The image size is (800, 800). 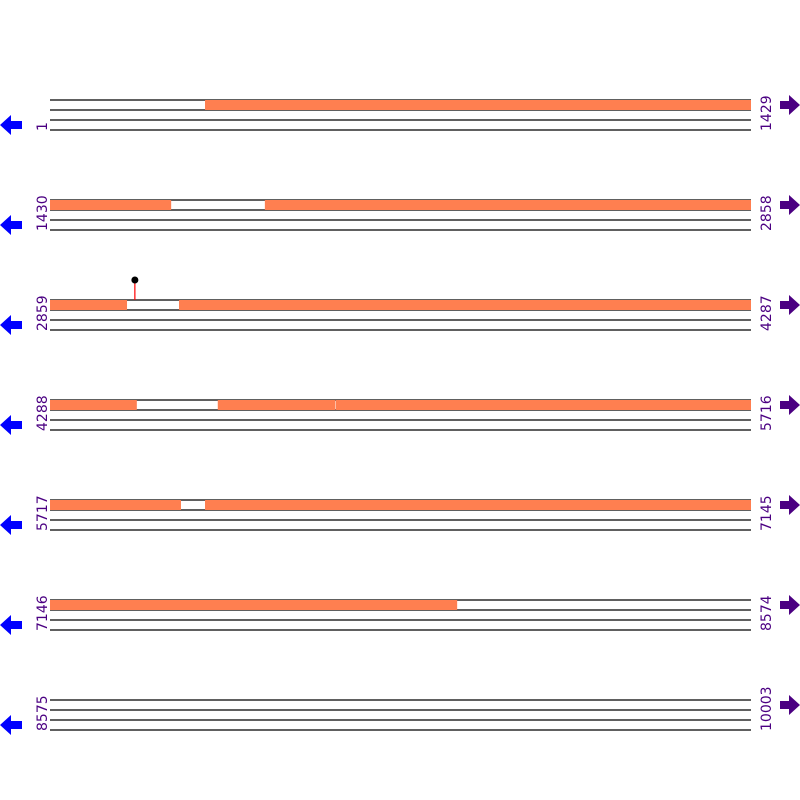 What do you see at coordinates (400, 515) in the screenshot?
I see `sequence-row: 5717 7145` at bounding box center [400, 515].